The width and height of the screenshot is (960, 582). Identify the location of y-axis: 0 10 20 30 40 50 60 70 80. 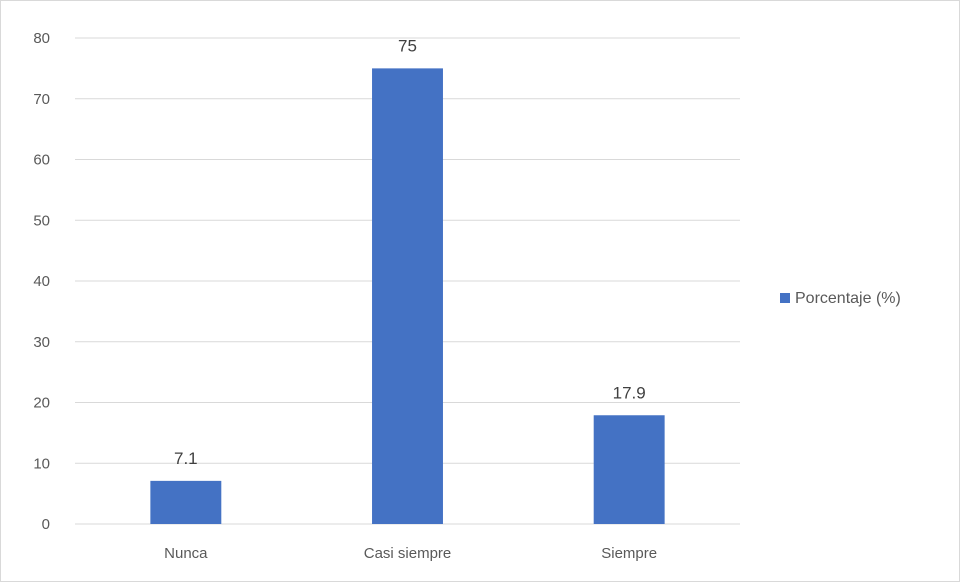
(41, 281).